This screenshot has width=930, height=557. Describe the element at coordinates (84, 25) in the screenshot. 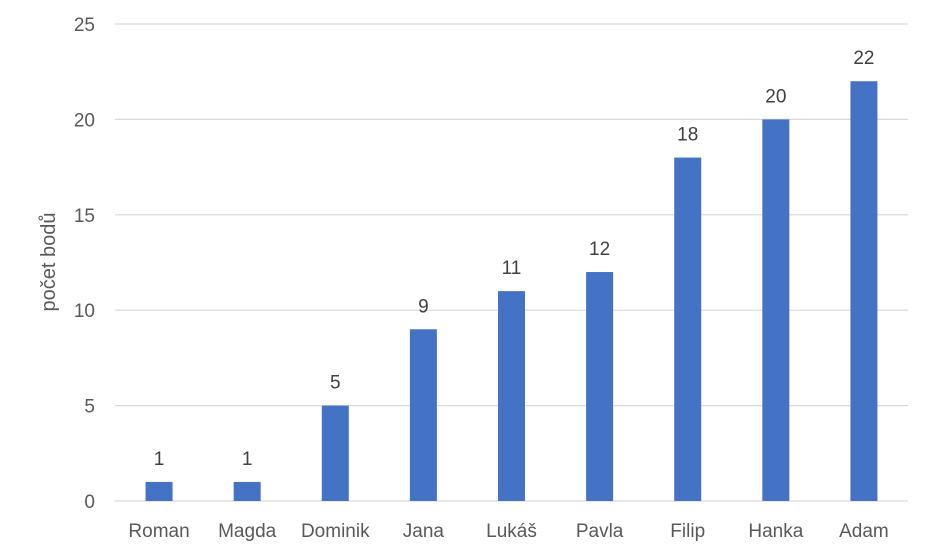

I see `y-tick-label: 25` at that location.